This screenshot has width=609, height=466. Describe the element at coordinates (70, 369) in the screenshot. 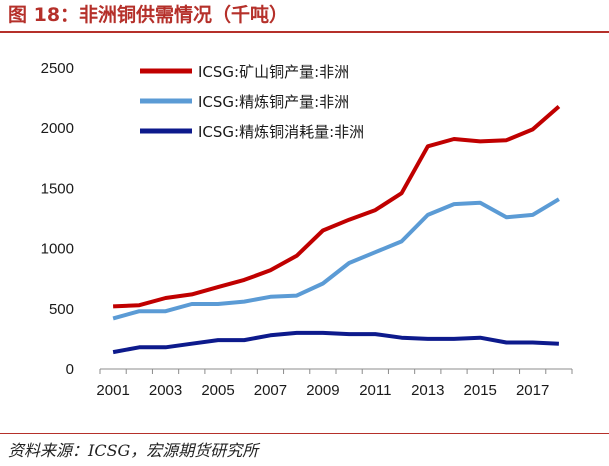

I see `y-tick-label: 0` at that location.